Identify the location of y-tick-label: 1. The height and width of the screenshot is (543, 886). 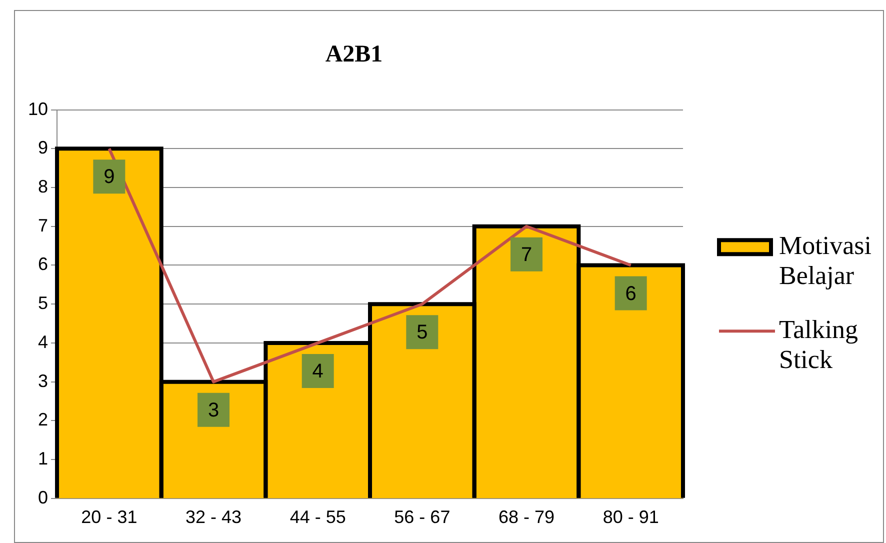
(43, 458).